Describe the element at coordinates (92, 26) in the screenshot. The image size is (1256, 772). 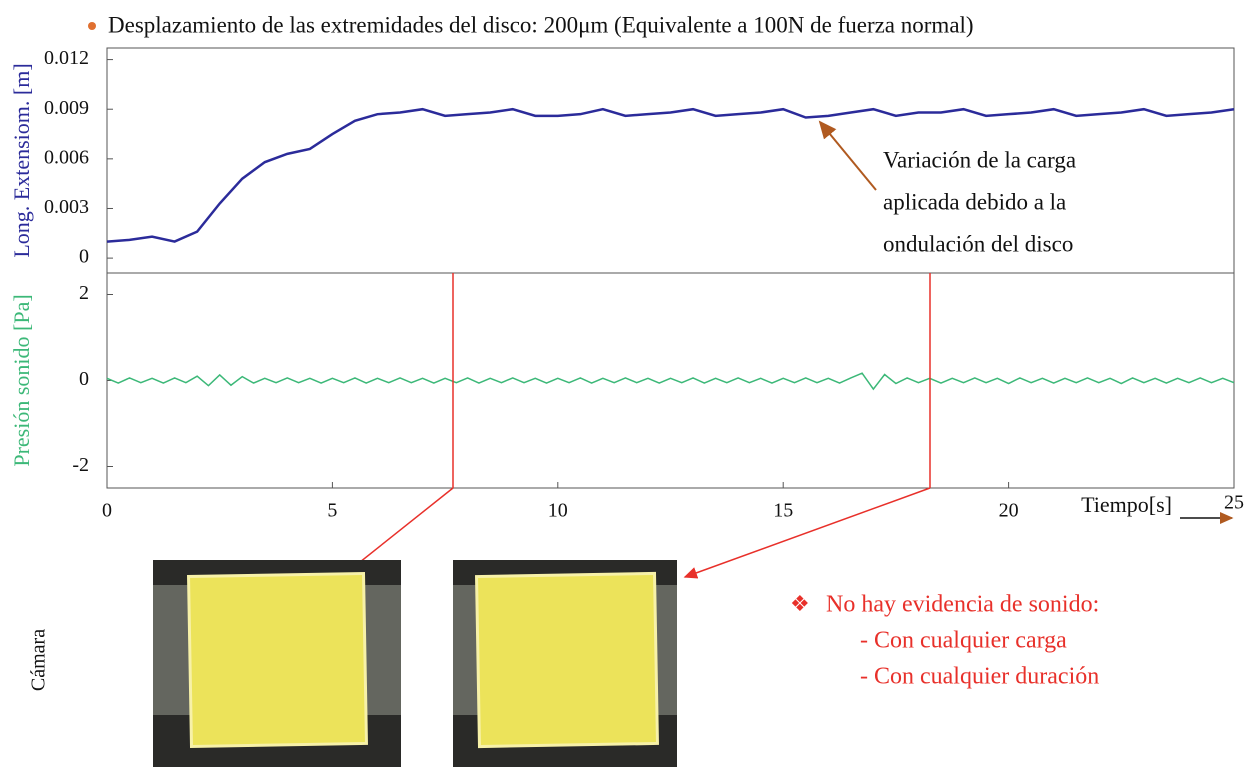
I see `title-bullet` at that location.